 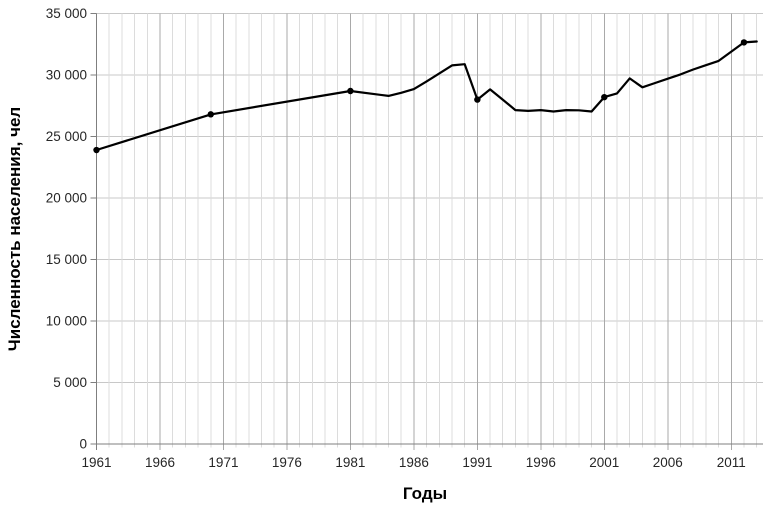 I want to click on x-tick-label: 2006, so click(x=668, y=462).